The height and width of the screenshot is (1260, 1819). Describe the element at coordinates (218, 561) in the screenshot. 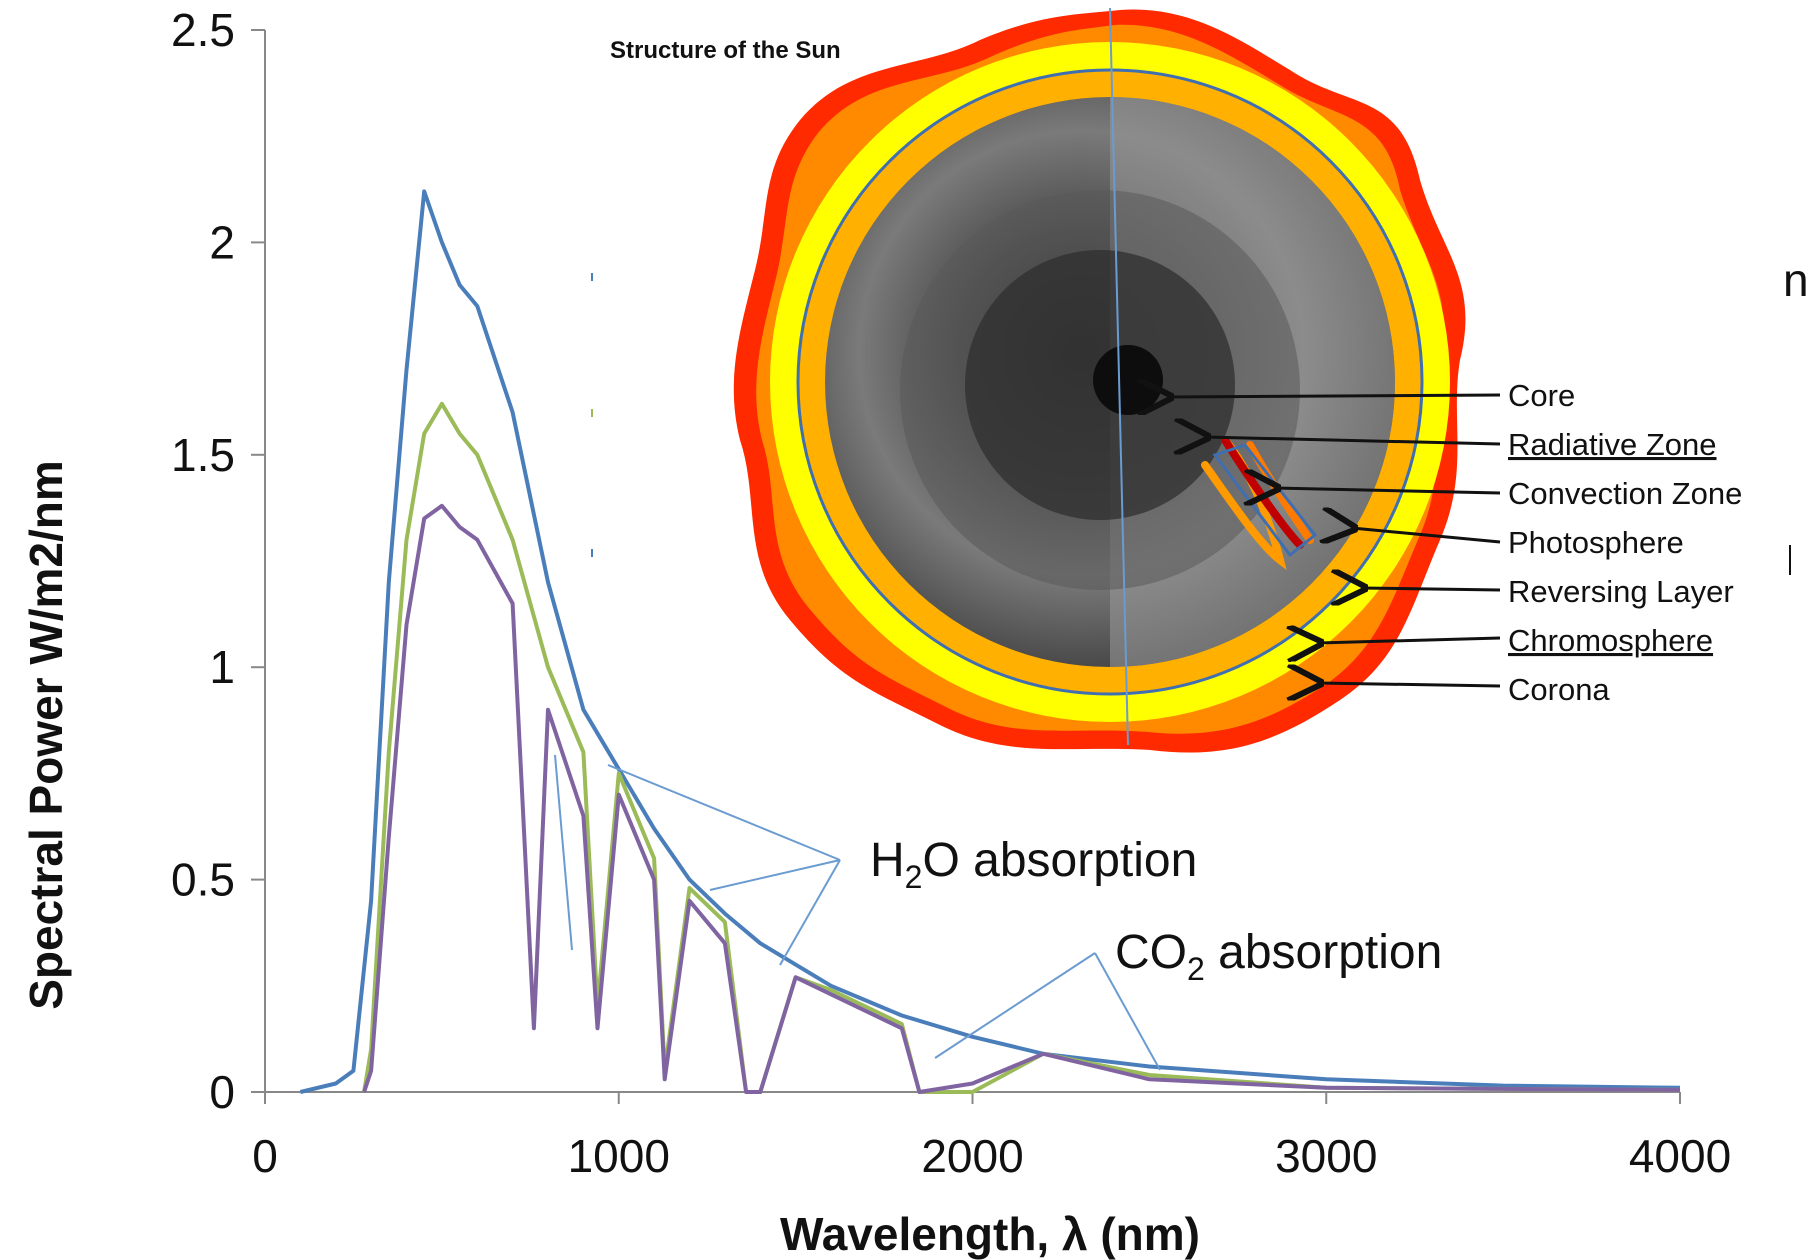

I see `y-tick-labels: 0 0.5 1 1.5 2 2.5` at that location.